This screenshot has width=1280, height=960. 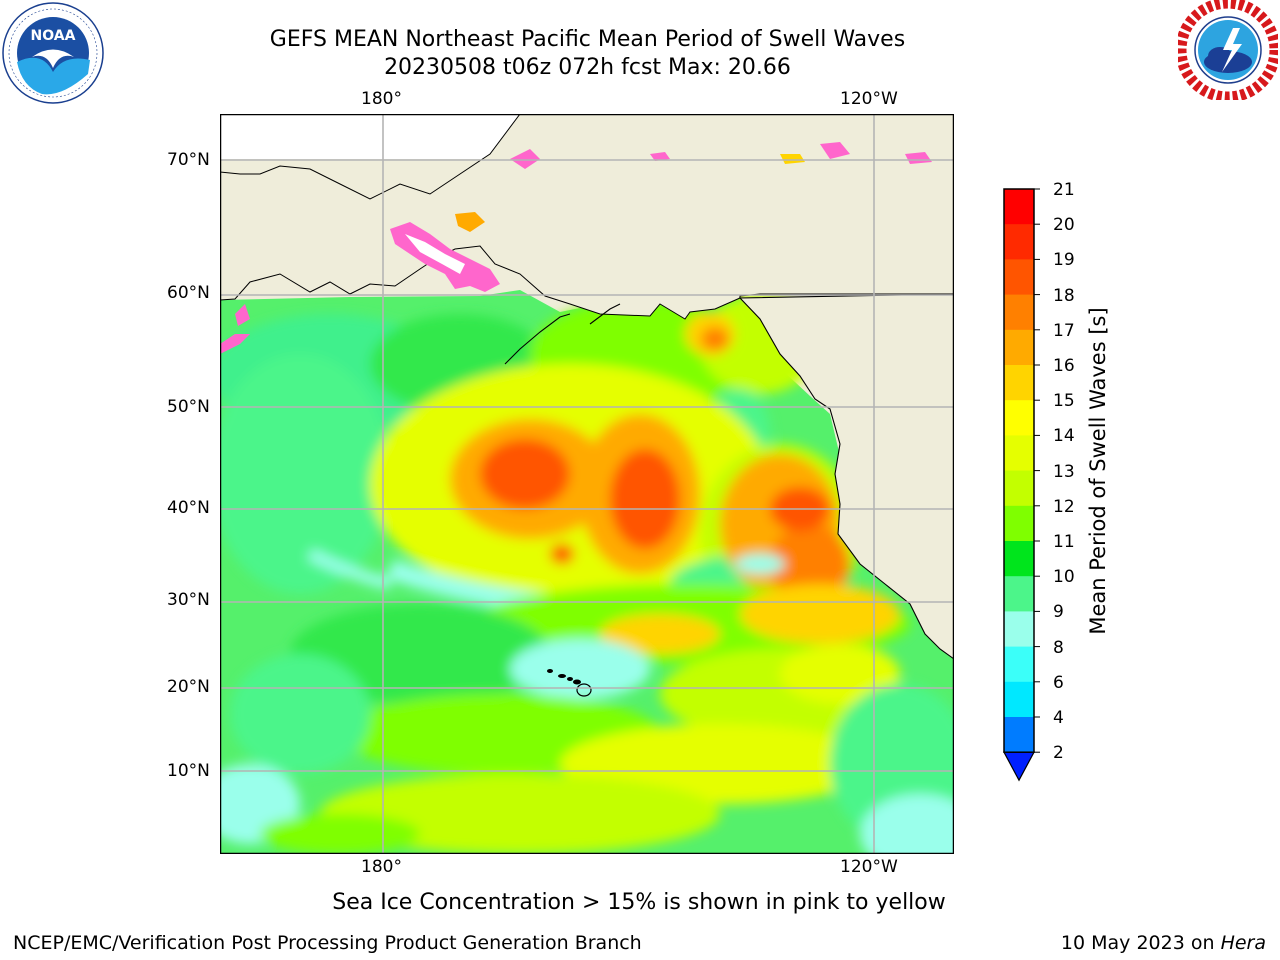 I want to click on colorbar-tick-label: 18, so click(x=1064, y=295).